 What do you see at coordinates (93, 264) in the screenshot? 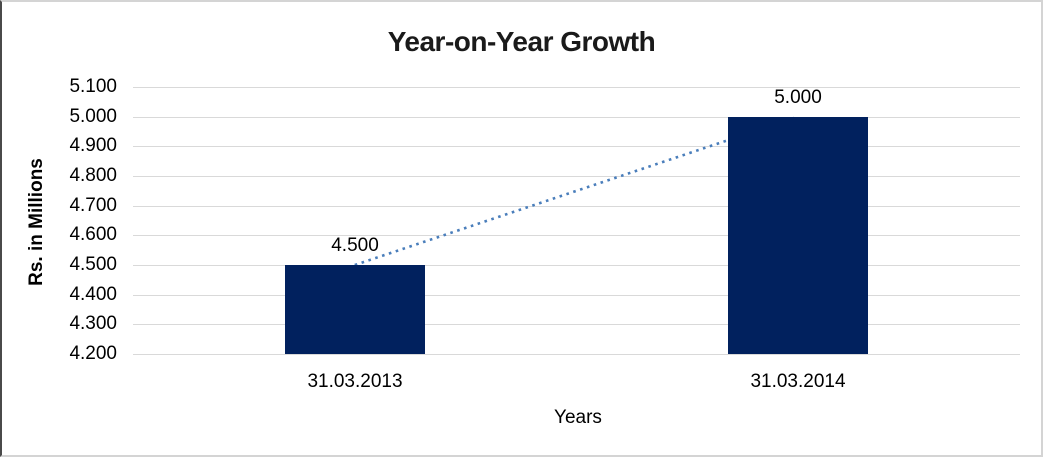
I see `y-tick-label: 4.500` at bounding box center [93, 264].